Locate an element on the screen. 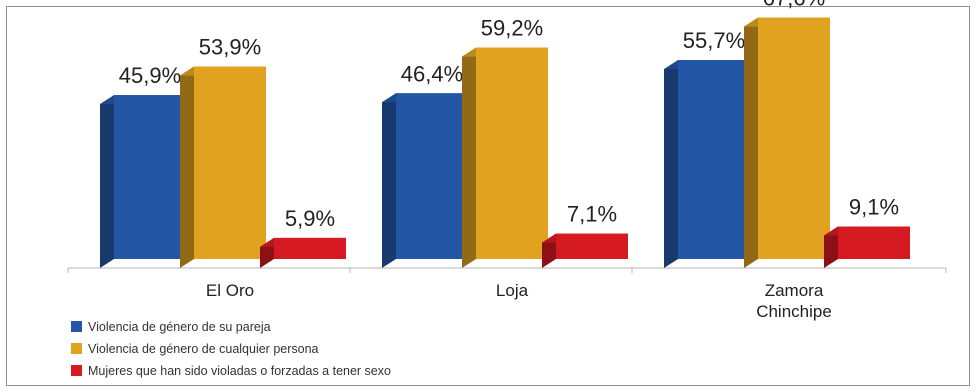 Image resolution: width=978 pixels, height=392 pixels. category-label: Zamora is located at coordinates (794, 290).